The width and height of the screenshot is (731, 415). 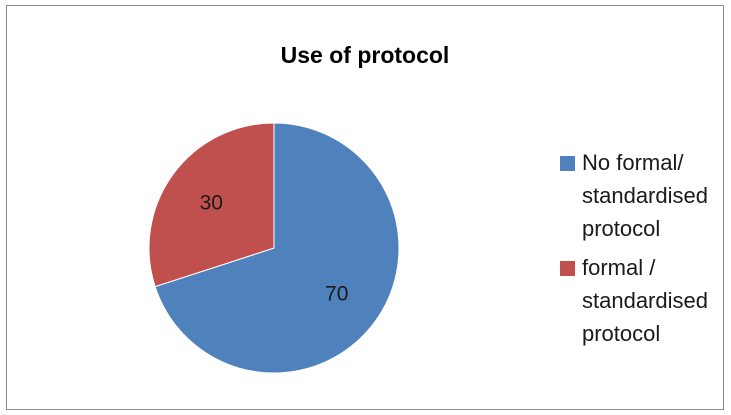 I want to click on legend-swatch-no-formal, so click(x=567, y=163).